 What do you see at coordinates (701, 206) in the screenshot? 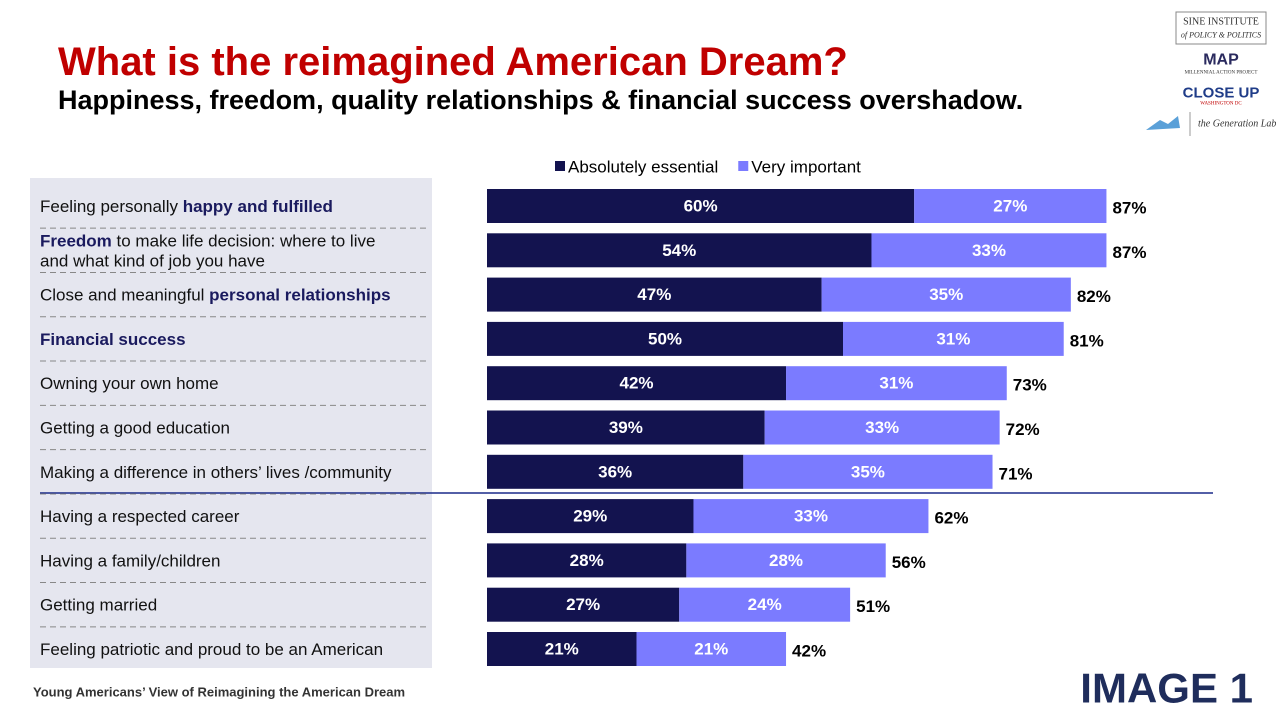
I see `bar-value-label: 60%` at bounding box center [701, 206].